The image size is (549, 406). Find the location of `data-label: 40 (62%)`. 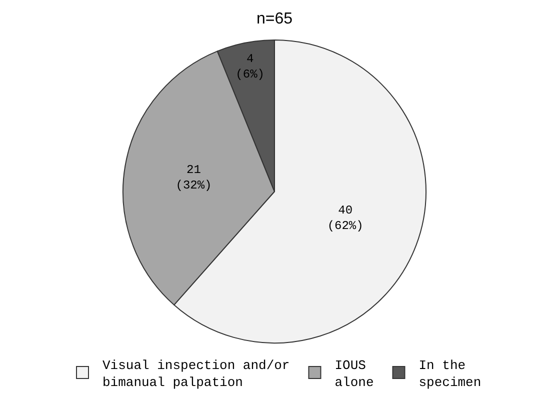

data-label: 40 (62%) is located at coordinates (345, 219).